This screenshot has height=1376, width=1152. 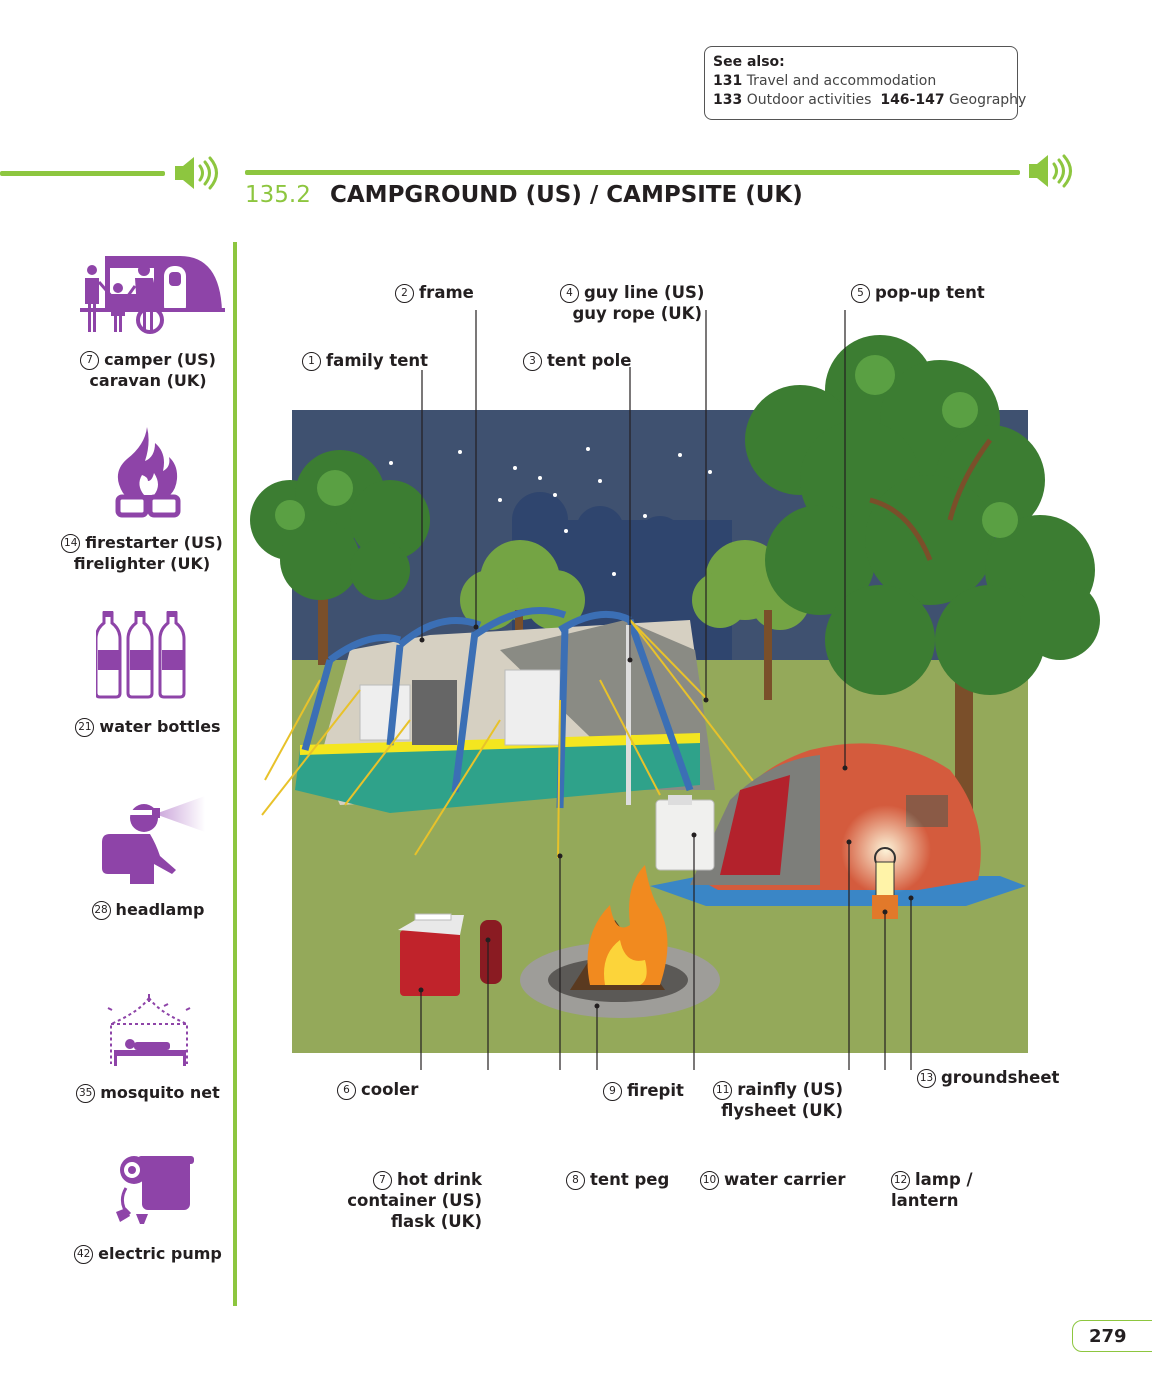 I want to click on label-tent-peg: 8 tent peg, so click(x=617, y=1179).